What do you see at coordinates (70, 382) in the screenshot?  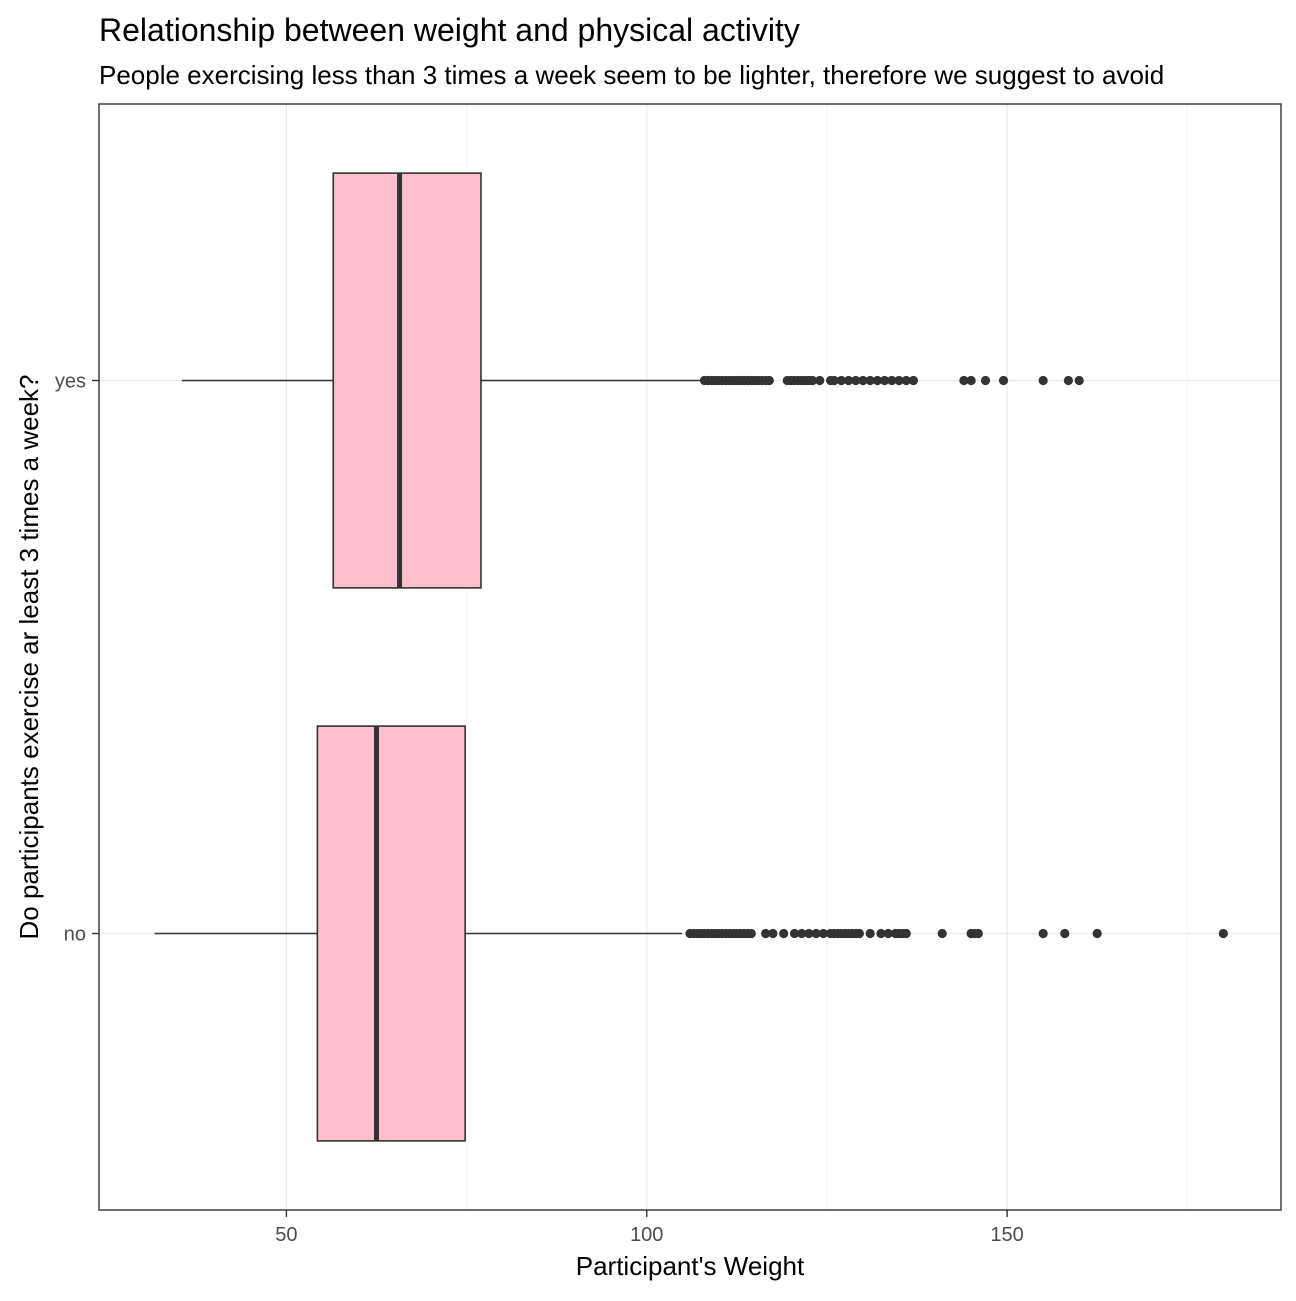 I see `y-tick-label: yes` at bounding box center [70, 382].